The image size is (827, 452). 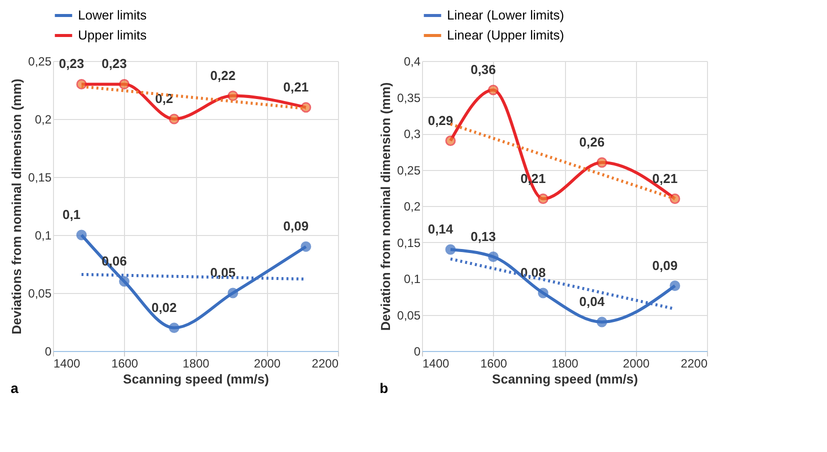 What do you see at coordinates (483, 69) in the screenshot?
I see `data-label: 0,36` at bounding box center [483, 69].